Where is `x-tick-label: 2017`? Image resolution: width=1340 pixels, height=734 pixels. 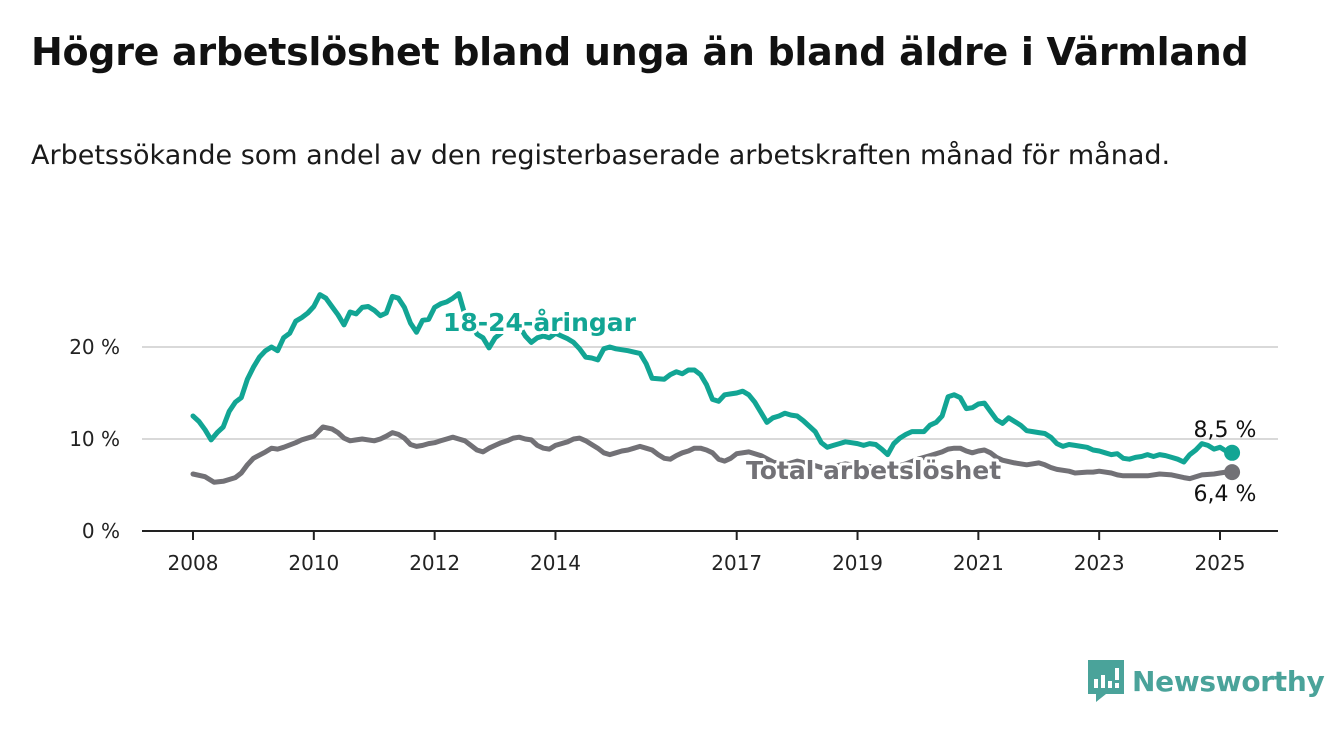 x-tick-label: 2017 is located at coordinates (736, 563).